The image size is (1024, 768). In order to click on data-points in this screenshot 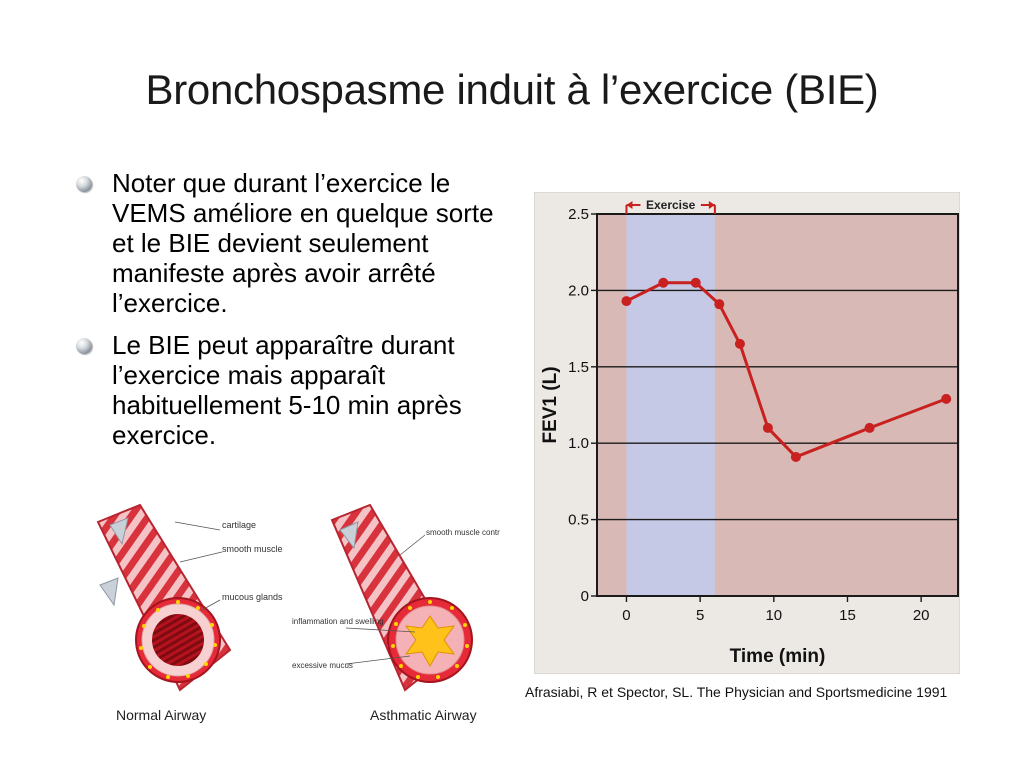, I will do `click(786, 369)`.